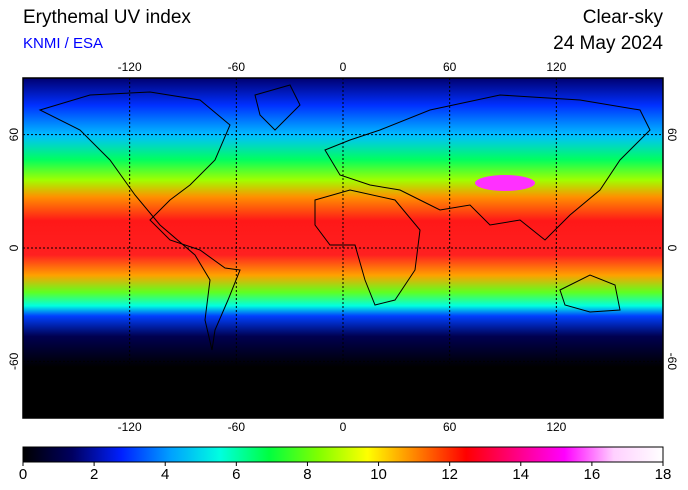 Image resolution: width=688 pixels, height=490 pixels. Describe the element at coordinates (236, 474) in the screenshot. I see `colorbar-tick-label: 6` at that location.